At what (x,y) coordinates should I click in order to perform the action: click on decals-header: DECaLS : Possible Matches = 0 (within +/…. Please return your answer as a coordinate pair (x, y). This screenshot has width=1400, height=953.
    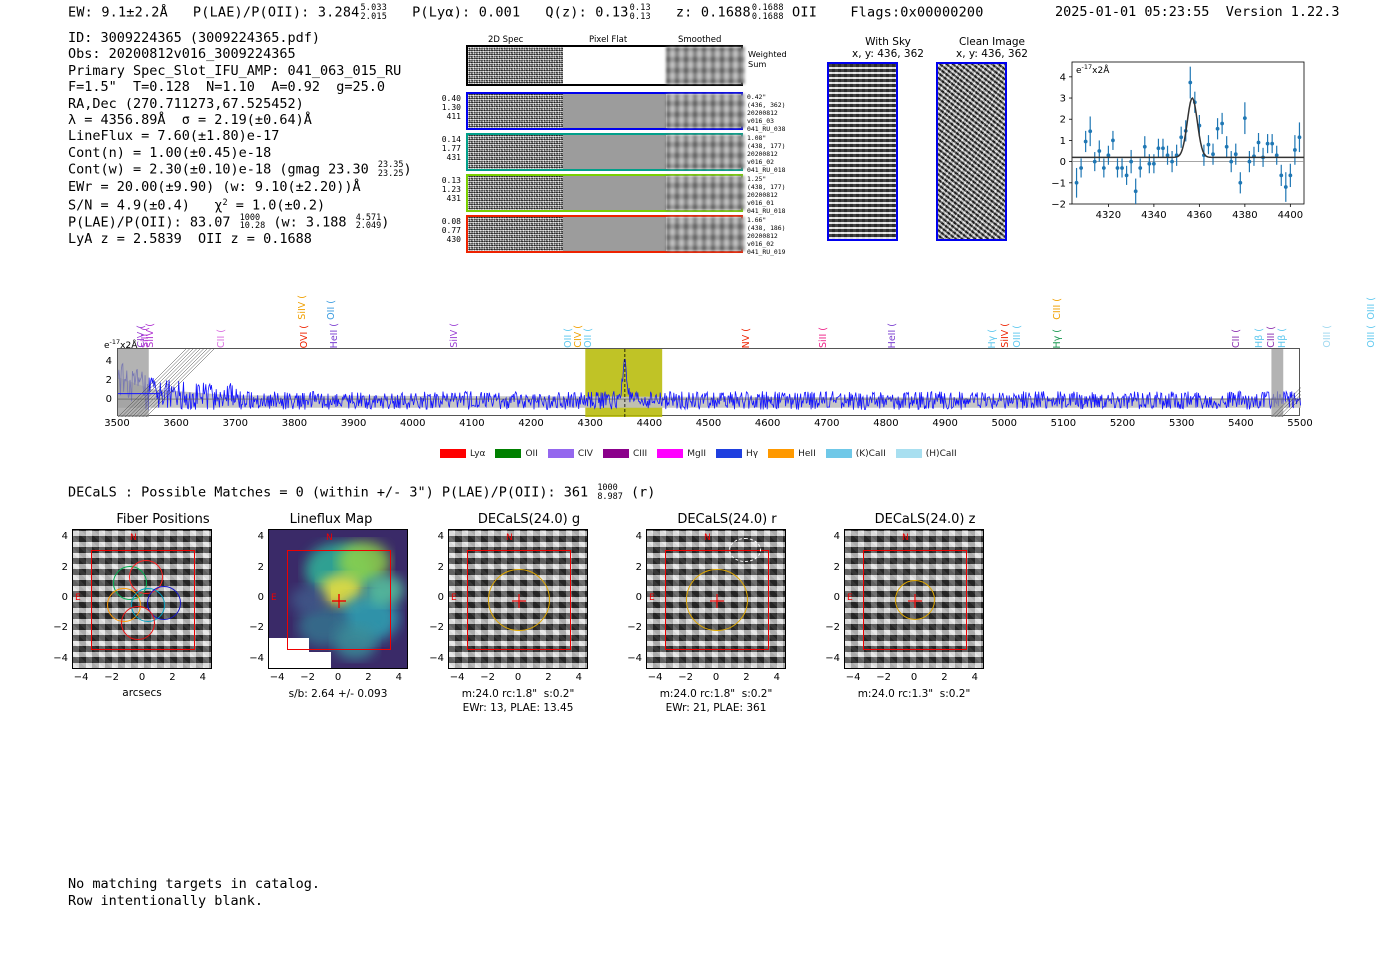
    Looking at the image, I should click on (362, 492).